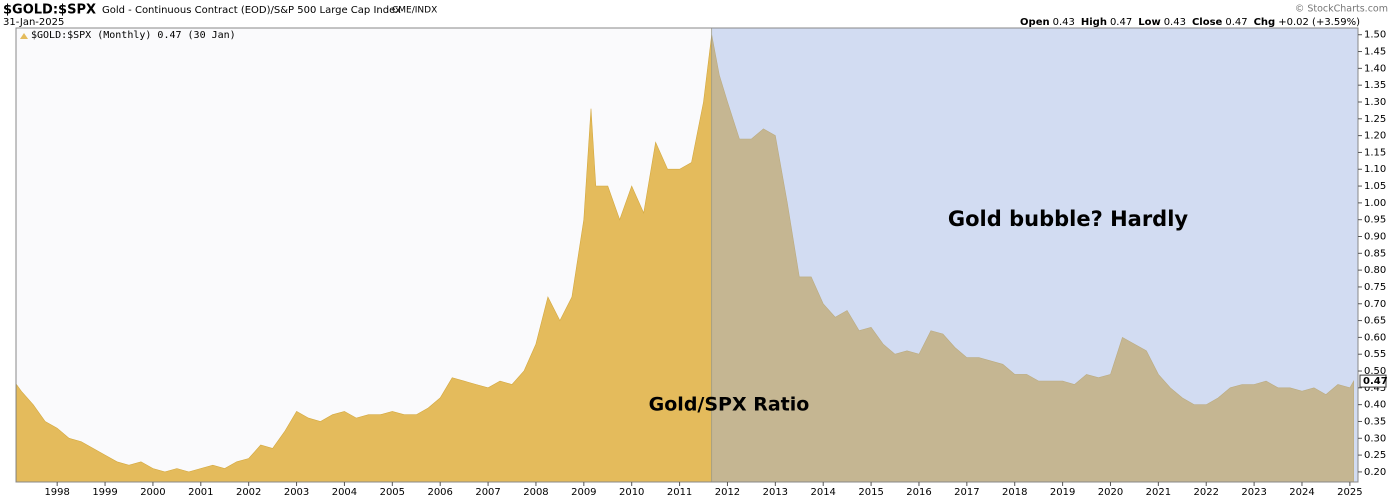 The height and width of the screenshot is (500, 1400). Describe the element at coordinates (1094, 22) in the screenshot. I see `quote-label: High` at that location.